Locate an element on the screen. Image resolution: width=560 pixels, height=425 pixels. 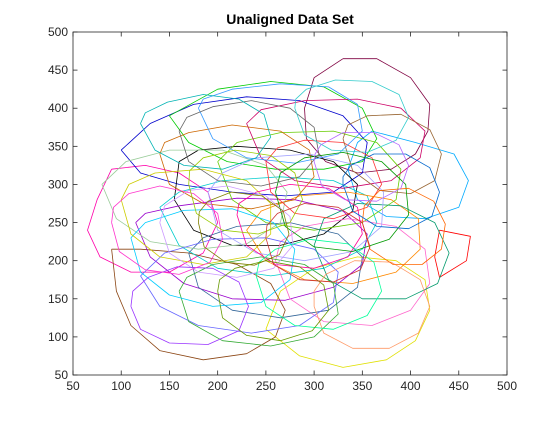
y-tick-label: 500 is located at coordinates (58, 32).